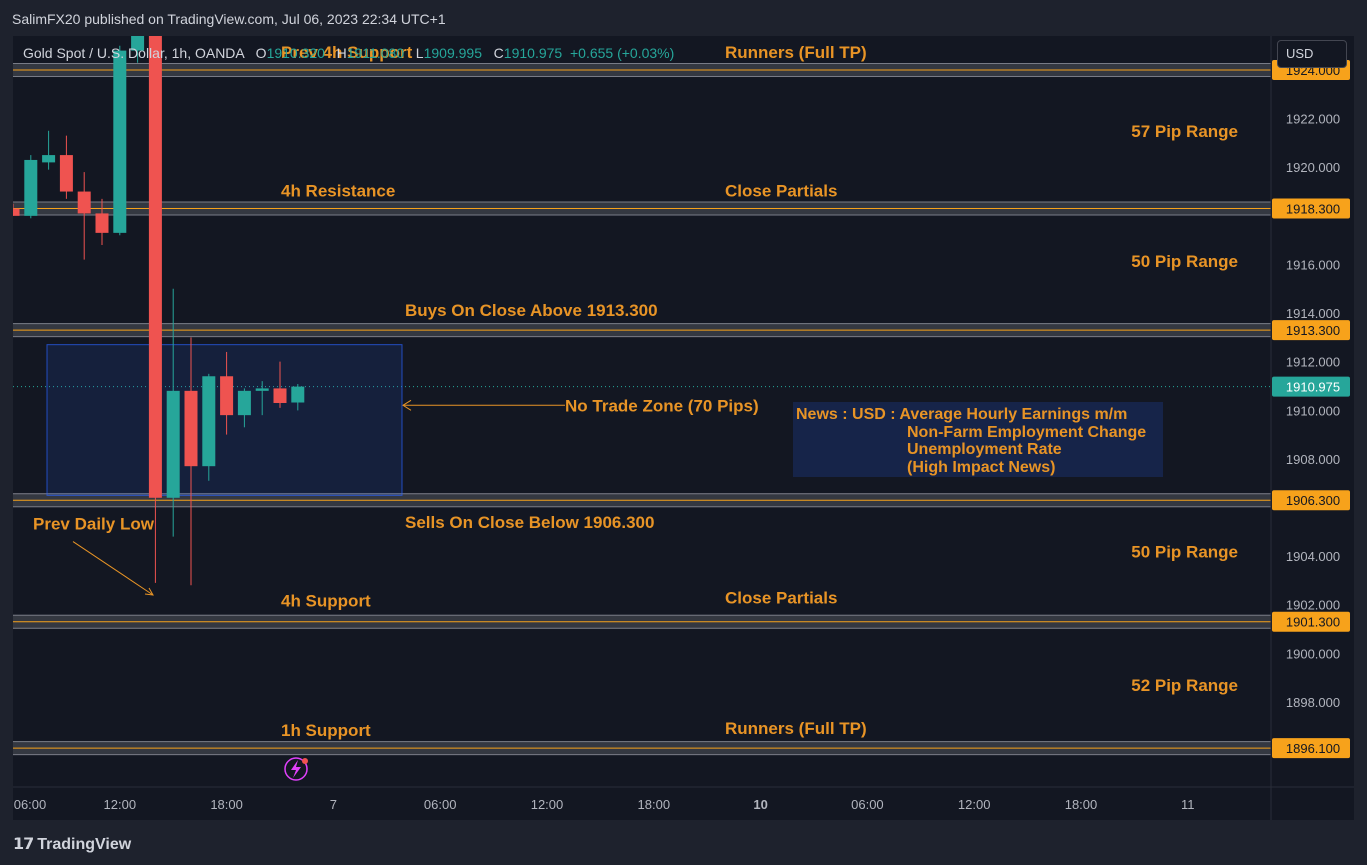 This screenshot has height=865, width=1367. What do you see at coordinates (23, 844) in the screenshot?
I see `tradingview-logo-icon: 𝟭𝟳` at bounding box center [23, 844].